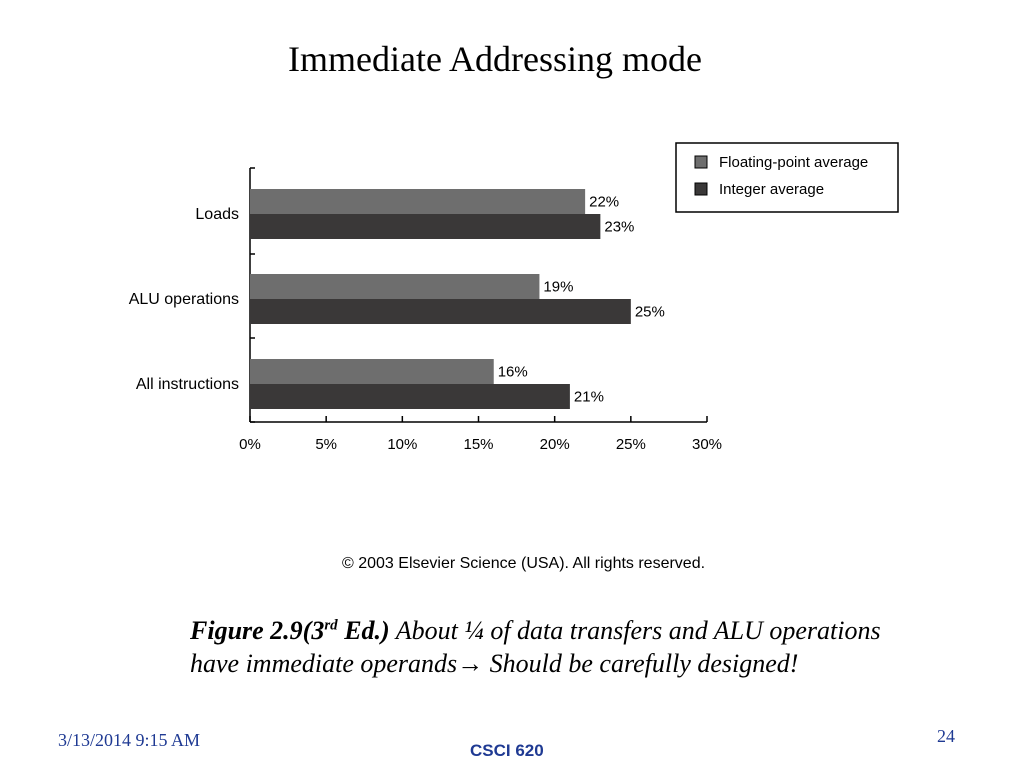 This screenshot has height=768, width=1024. I want to click on x-tick-label: 5%, so click(326, 444).